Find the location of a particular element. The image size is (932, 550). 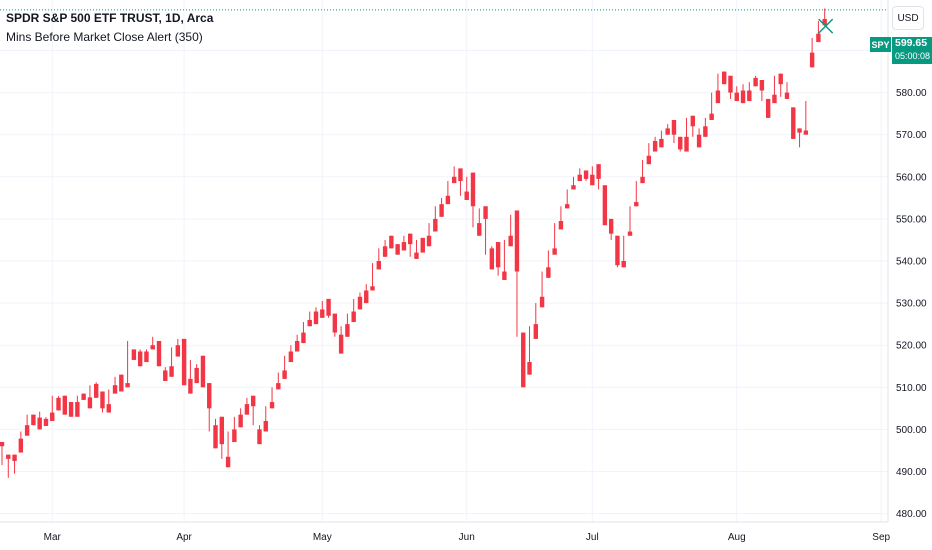

price-tick-label: 570.00 is located at coordinates (911, 135).